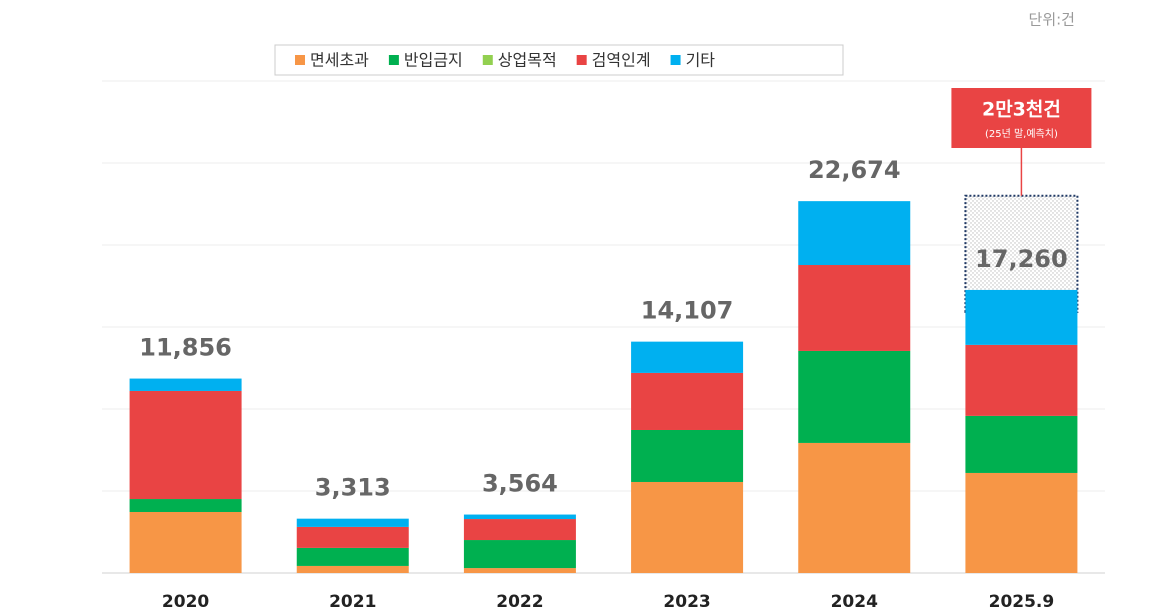 The width and height of the screenshot is (1161, 616). I want to click on legend-label: 기타, so click(701, 60).